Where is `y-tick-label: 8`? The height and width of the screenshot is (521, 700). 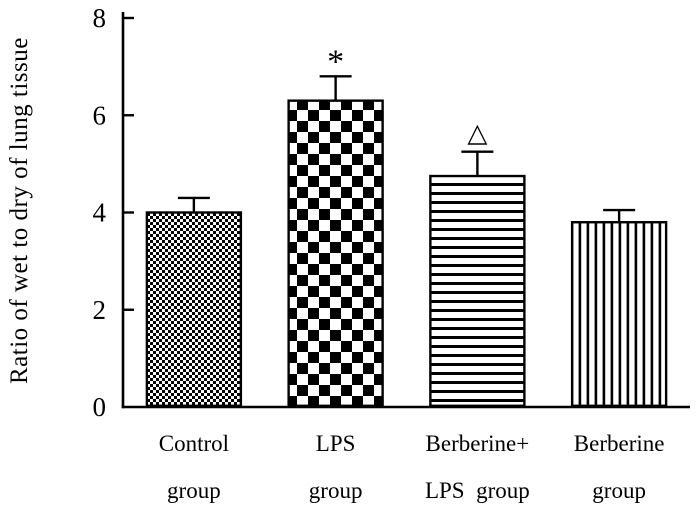
y-tick-label: 8 is located at coordinates (100, 18).